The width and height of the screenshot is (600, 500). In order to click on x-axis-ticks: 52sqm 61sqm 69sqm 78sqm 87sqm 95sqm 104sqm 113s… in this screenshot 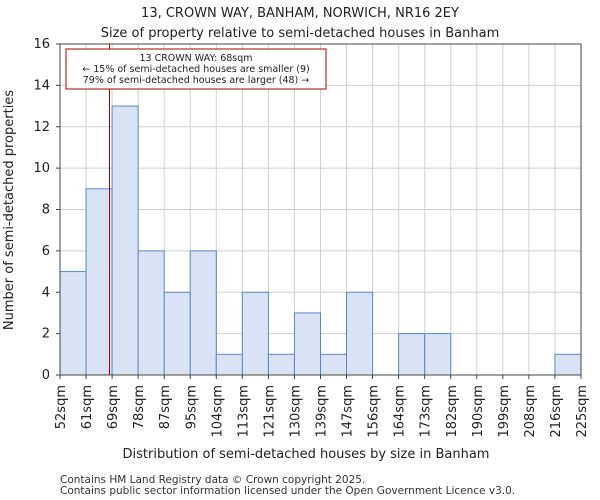, I will do `click(322, 406)`.